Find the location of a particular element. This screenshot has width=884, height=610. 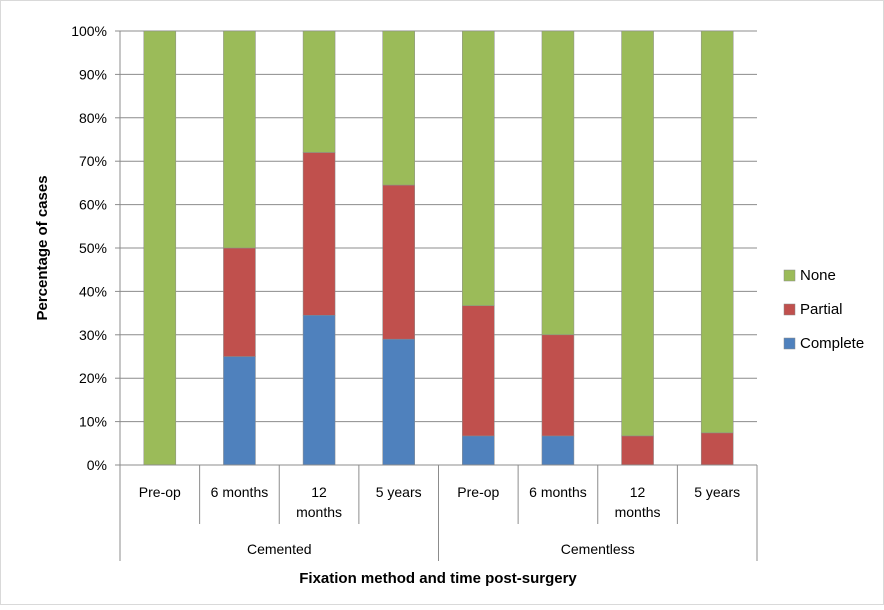

y-tick-label: 40% is located at coordinates (93, 291).